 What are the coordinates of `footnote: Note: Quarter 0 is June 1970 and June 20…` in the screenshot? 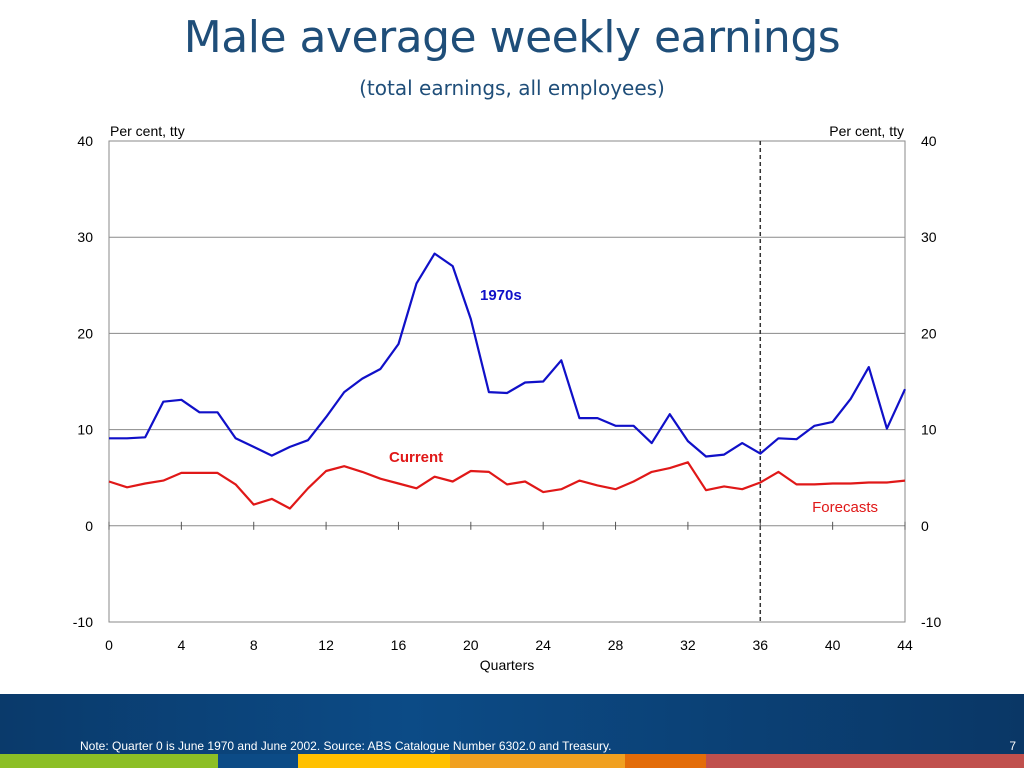 It's located at (346, 746).